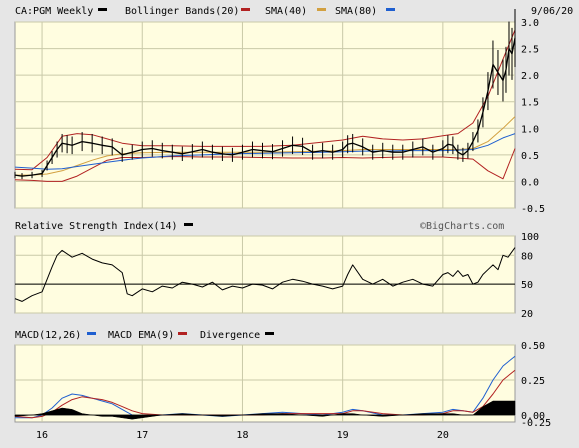 This screenshot has width=579, height=448. What do you see at coordinates (530, 156) in the screenshot?
I see `price-y-tick-label: 0.5` at bounding box center [530, 156].